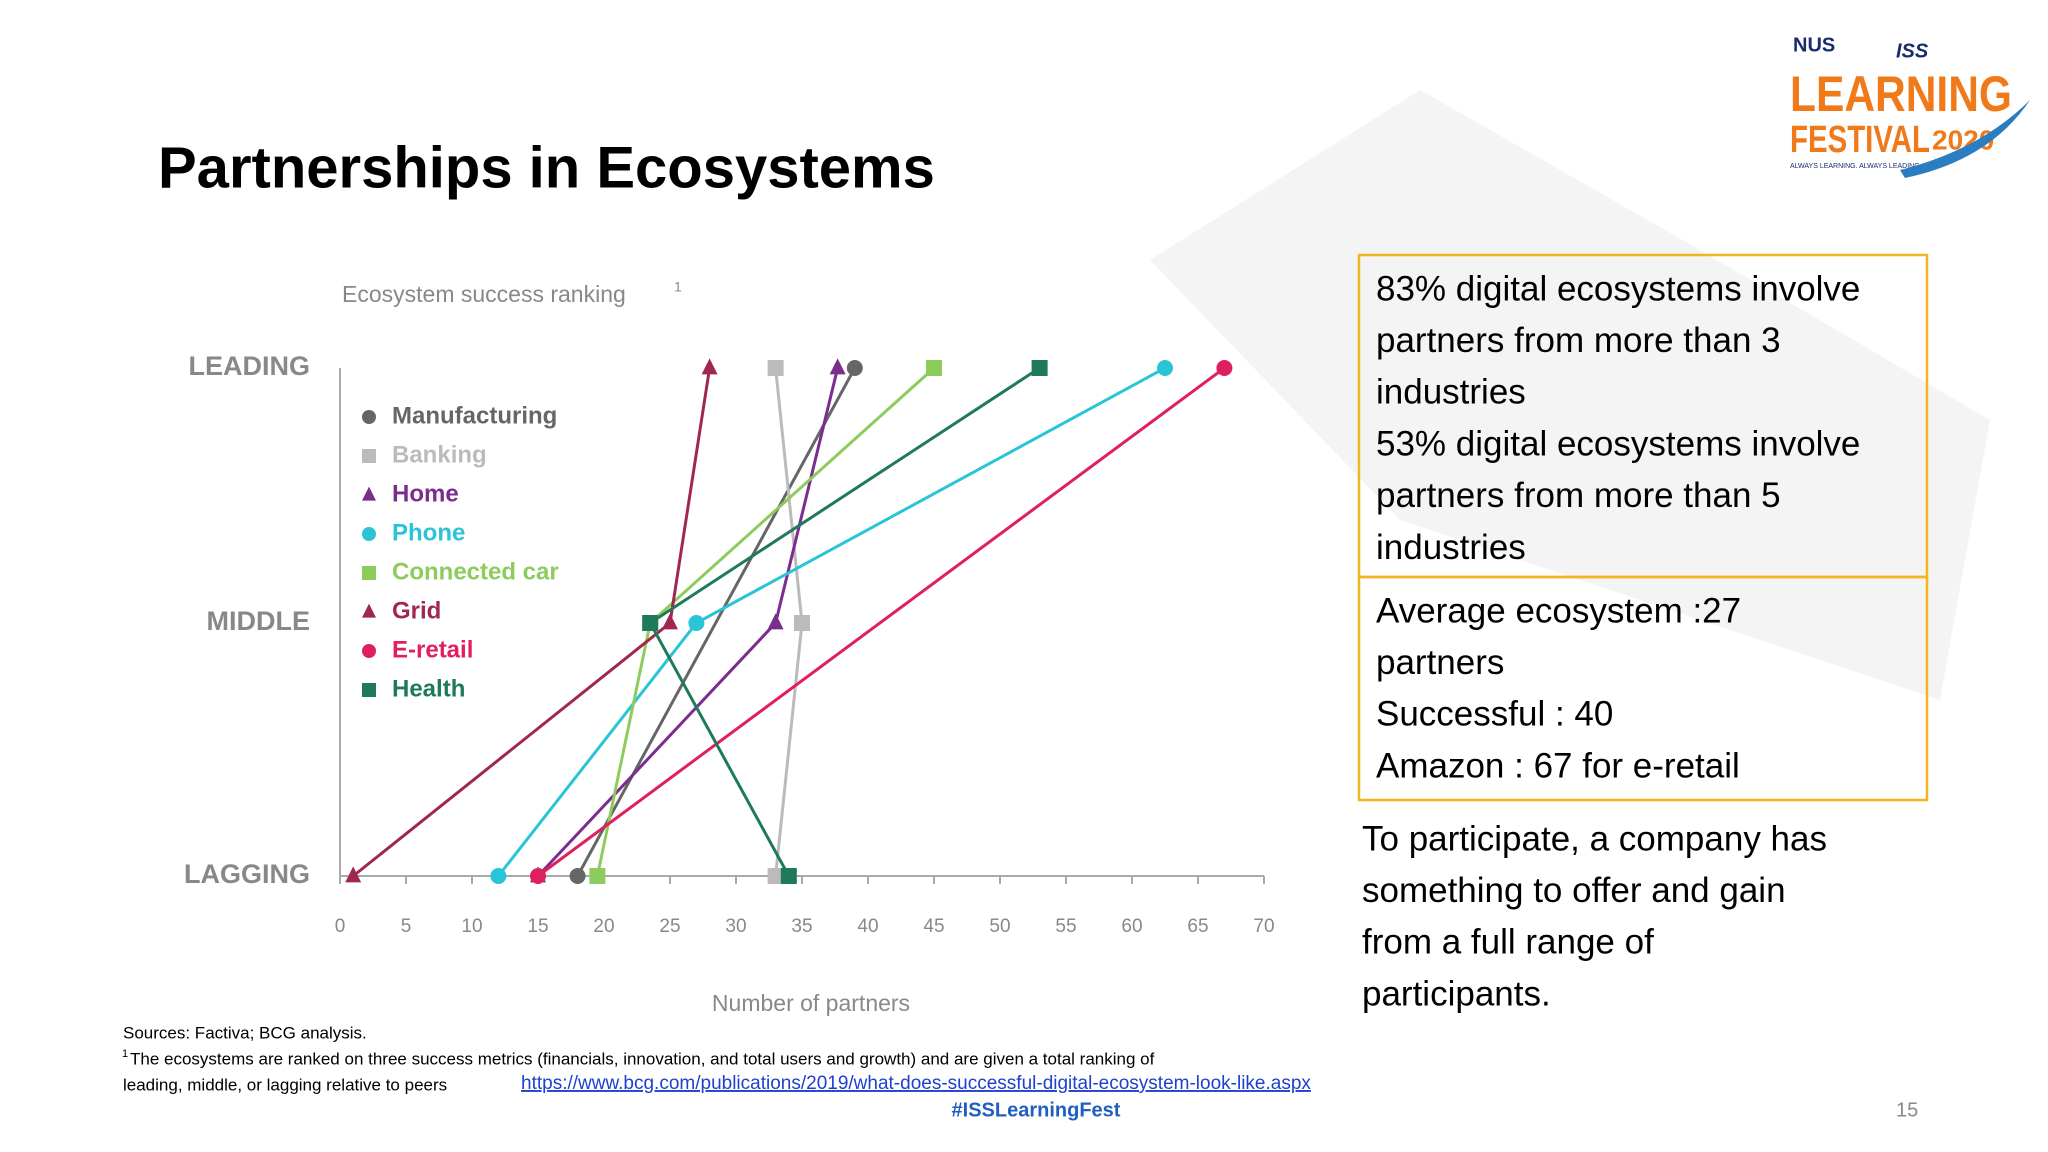 This screenshot has width=2048, height=1152. What do you see at coordinates (484, 294) in the screenshot?
I see `chart-title: Ecosystem success ranking` at bounding box center [484, 294].